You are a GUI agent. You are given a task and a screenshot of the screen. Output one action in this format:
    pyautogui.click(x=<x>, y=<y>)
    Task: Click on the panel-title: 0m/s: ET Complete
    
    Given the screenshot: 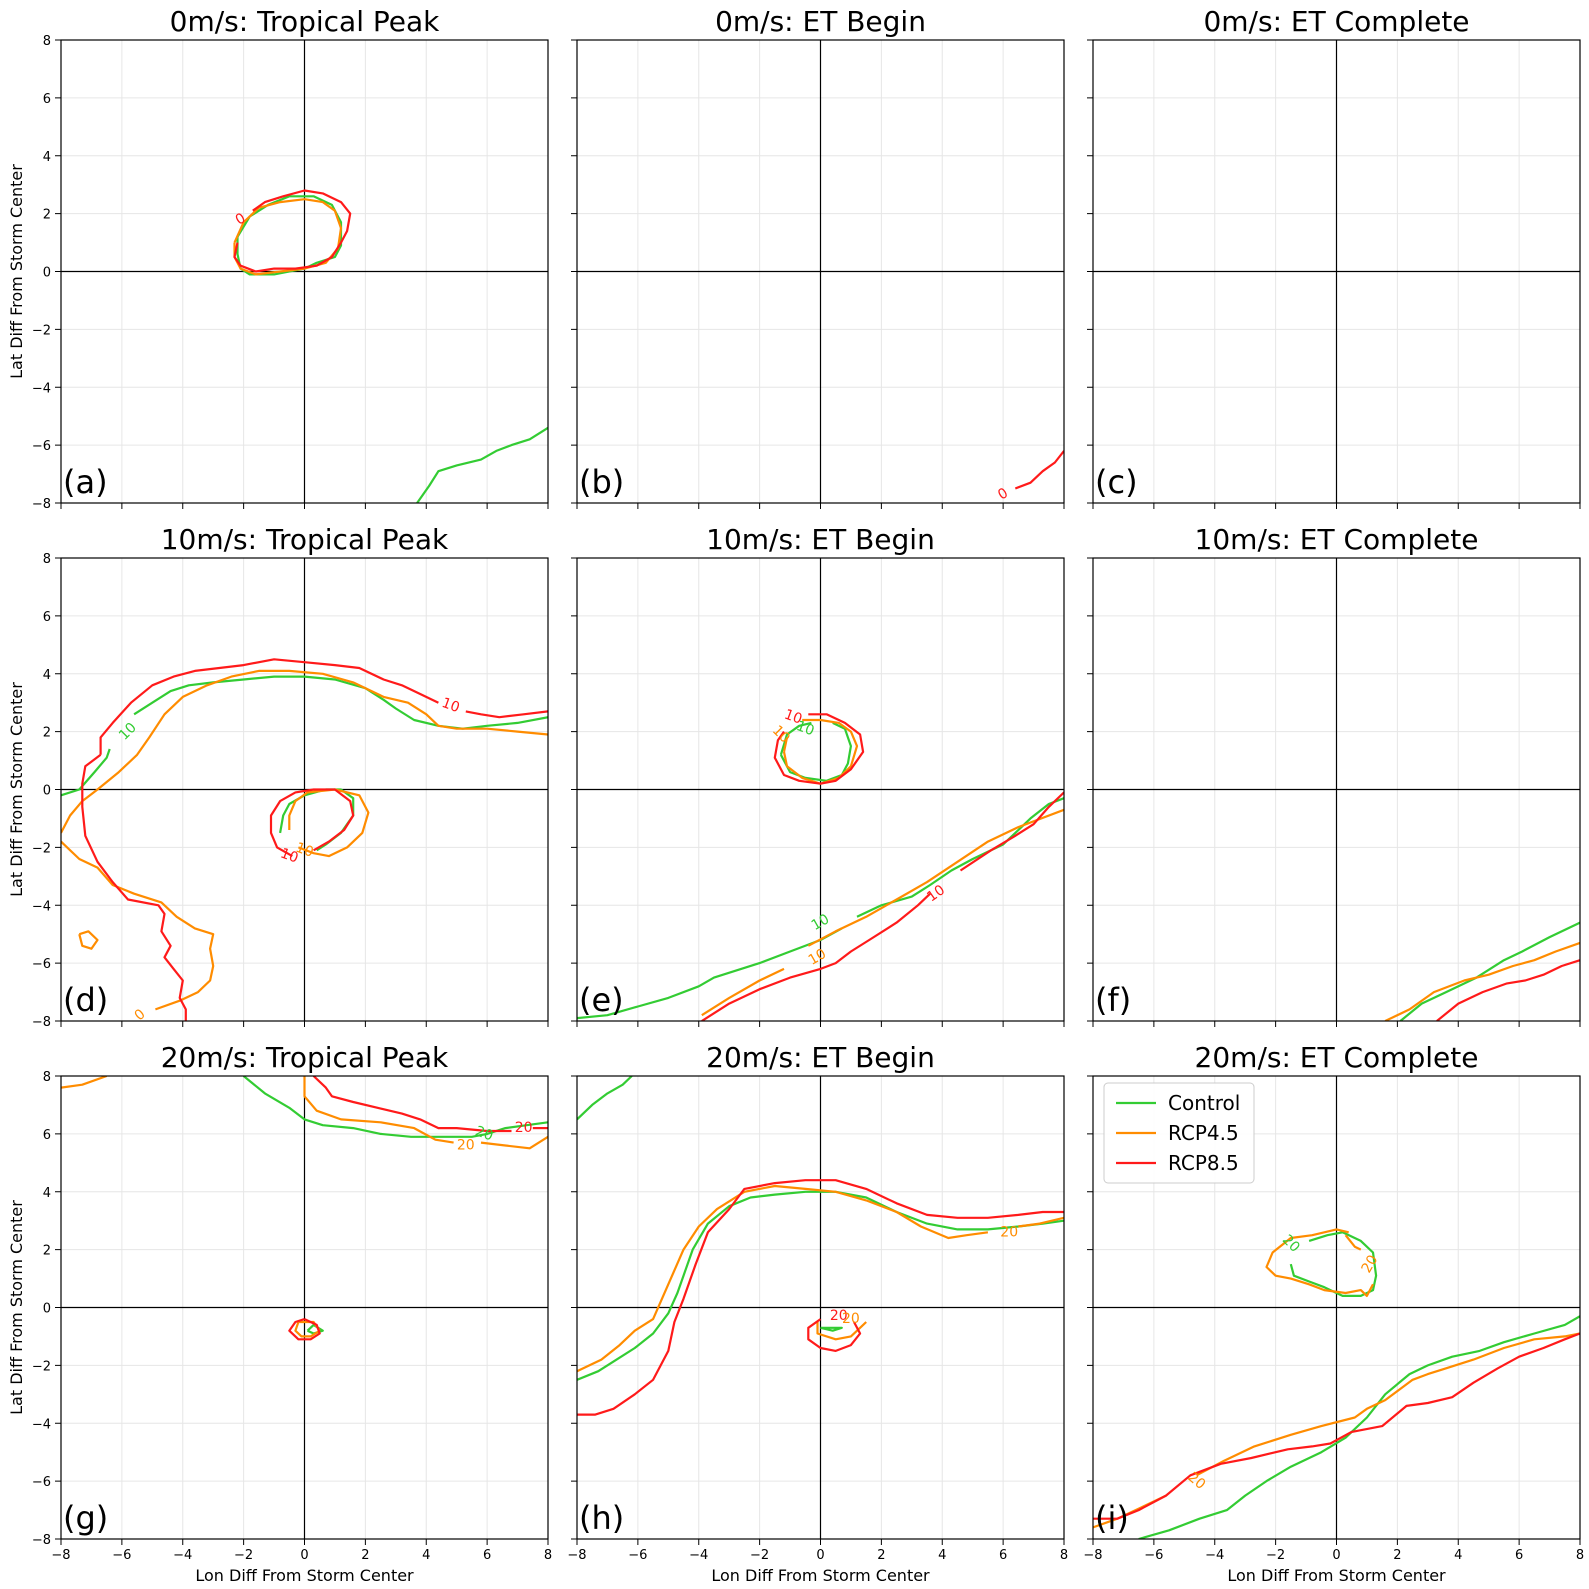 What is the action you would take?
    pyautogui.click(x=1336, y=21)
    